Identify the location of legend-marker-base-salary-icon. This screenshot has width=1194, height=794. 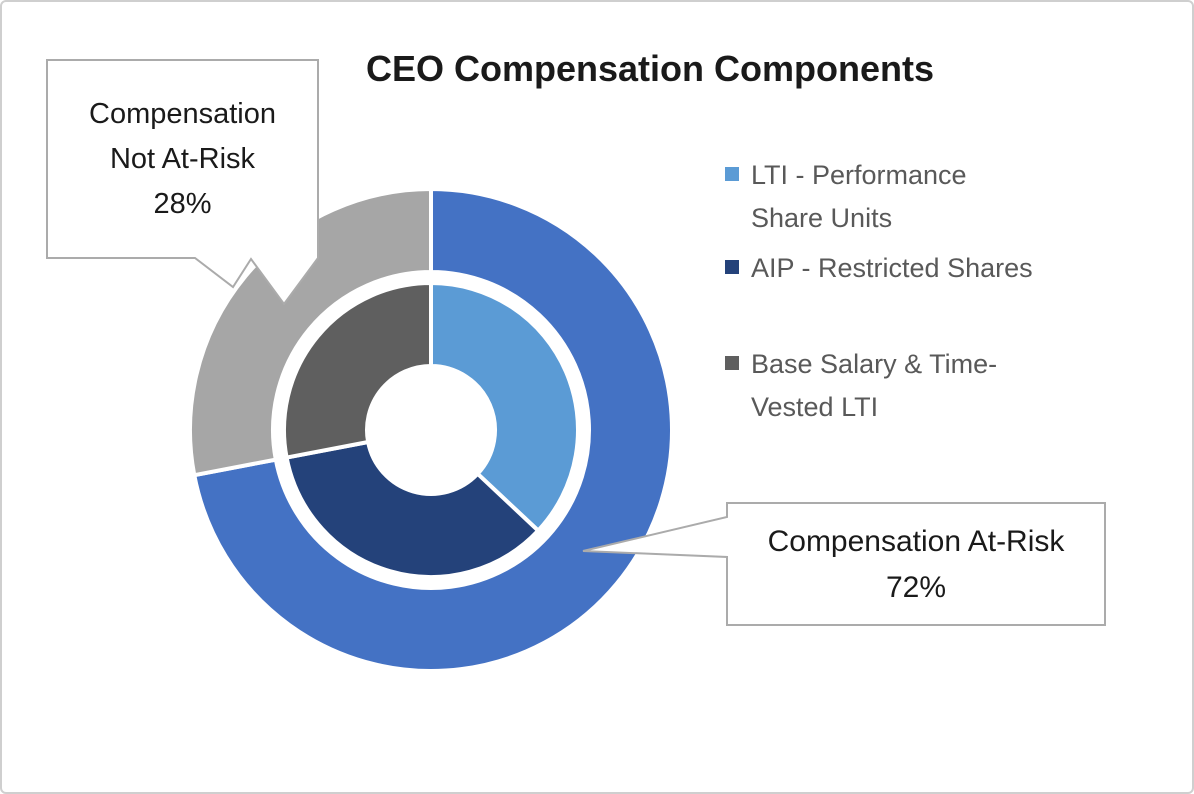
(732, 363).